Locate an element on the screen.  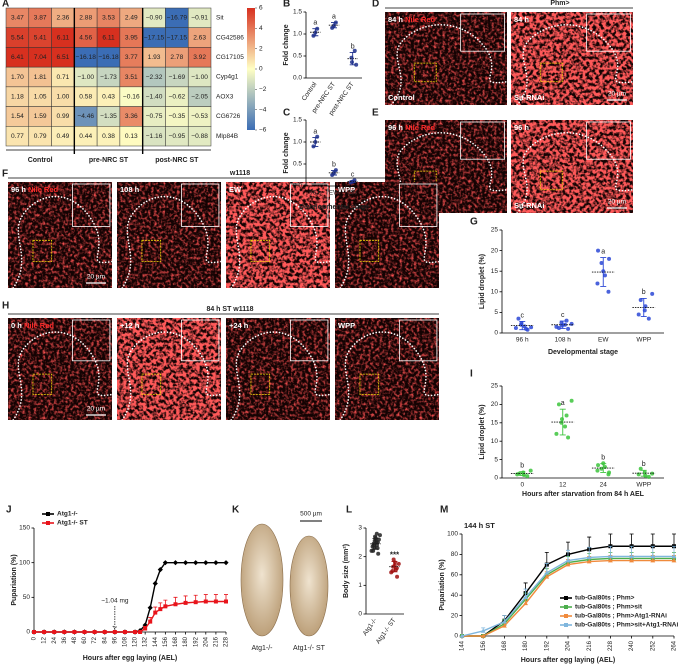
y-axis-label: Pupariation (%) is located at coordinates (442, 584).